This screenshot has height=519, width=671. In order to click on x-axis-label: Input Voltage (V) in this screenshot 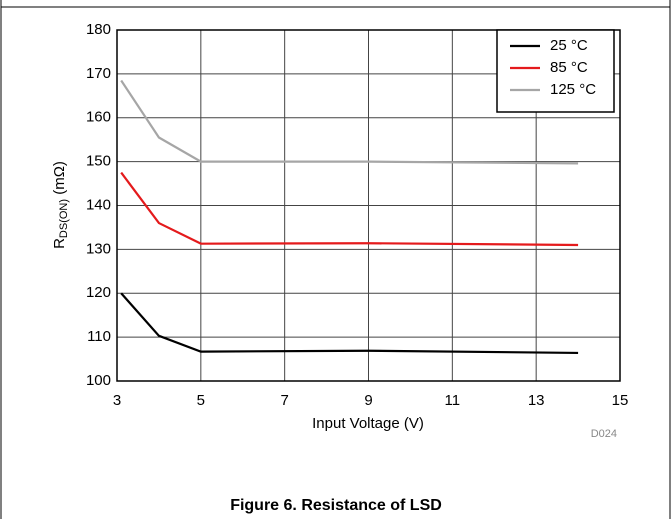, I will do `click(368, 423)`.